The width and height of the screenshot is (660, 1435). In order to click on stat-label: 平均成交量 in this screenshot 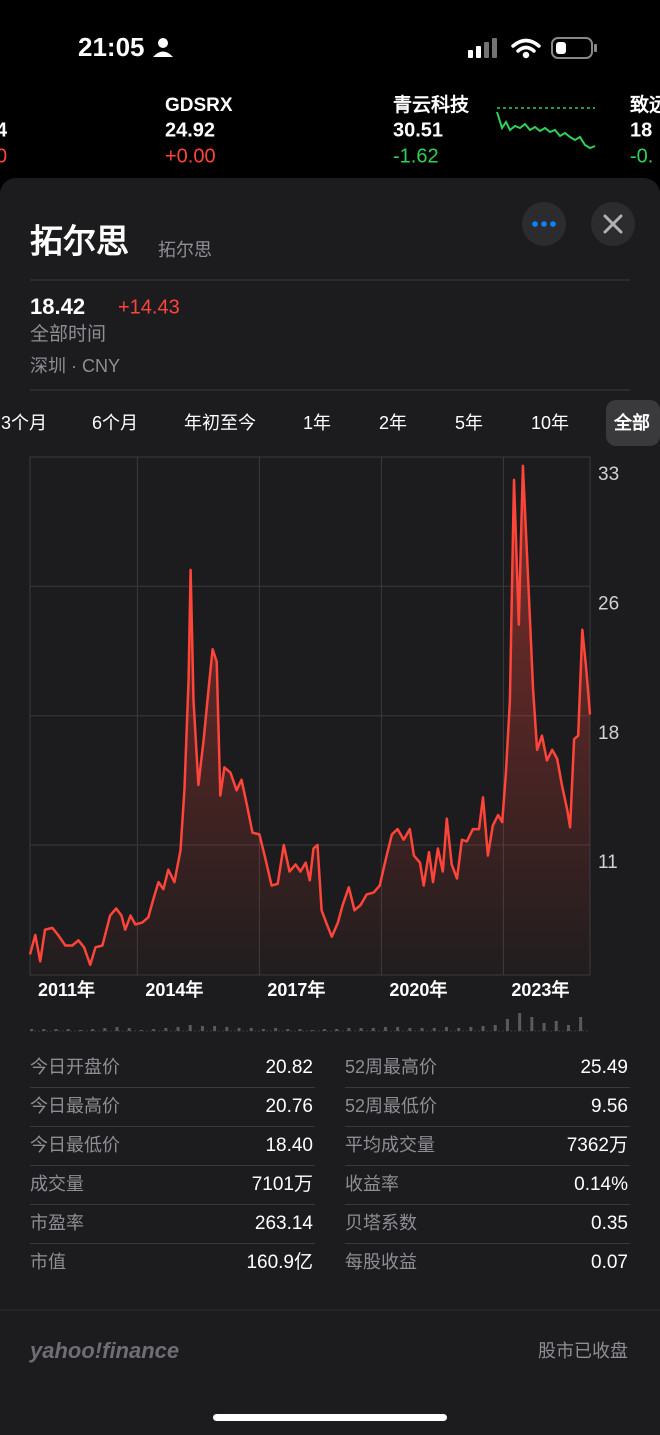, I will do `click(390, 1145)`.